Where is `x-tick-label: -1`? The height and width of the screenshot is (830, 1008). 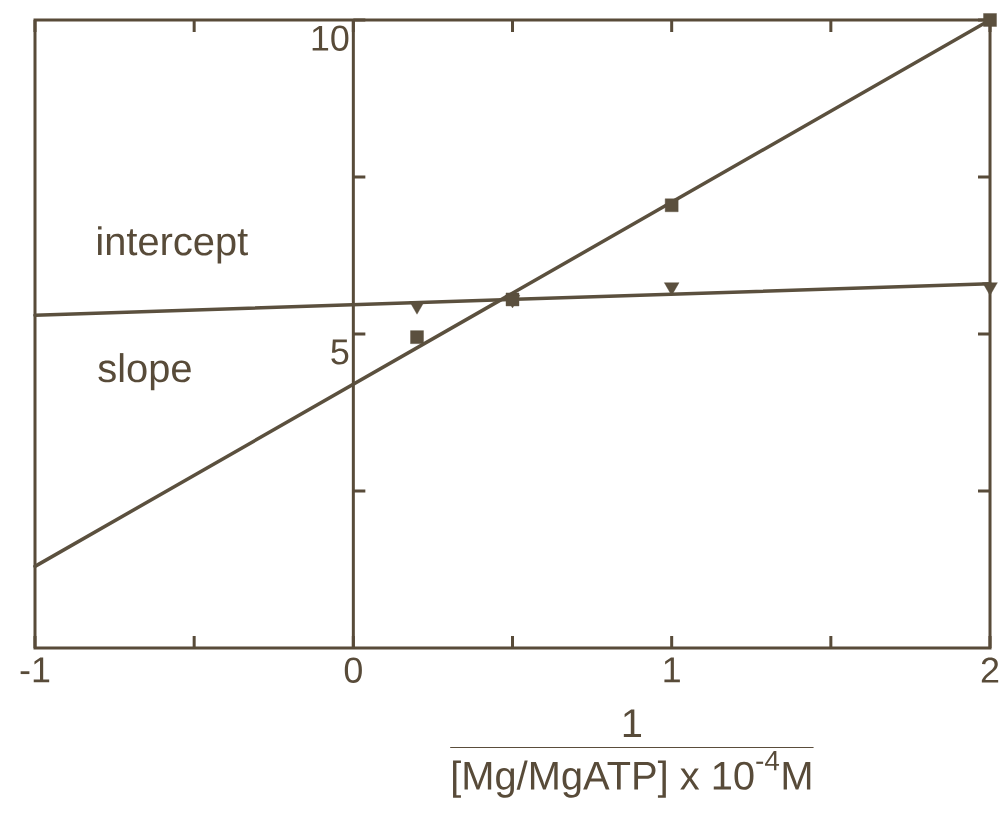 x-tick-label: -1 is located at coordinates (35, 670).